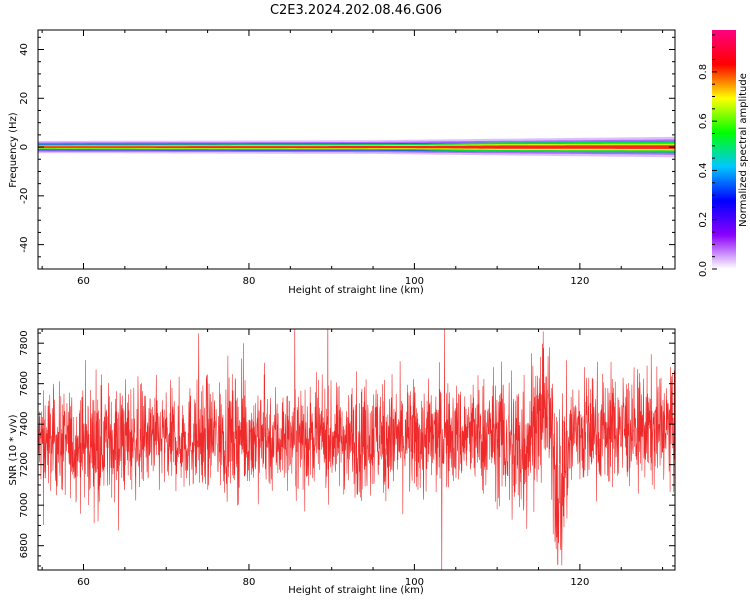 Image resolution: width=750 pixels, height=600 pixels. Describe the element at coordinates (249, 582) in the screenshot. I see `snr-xtick-label: 80` at that location.